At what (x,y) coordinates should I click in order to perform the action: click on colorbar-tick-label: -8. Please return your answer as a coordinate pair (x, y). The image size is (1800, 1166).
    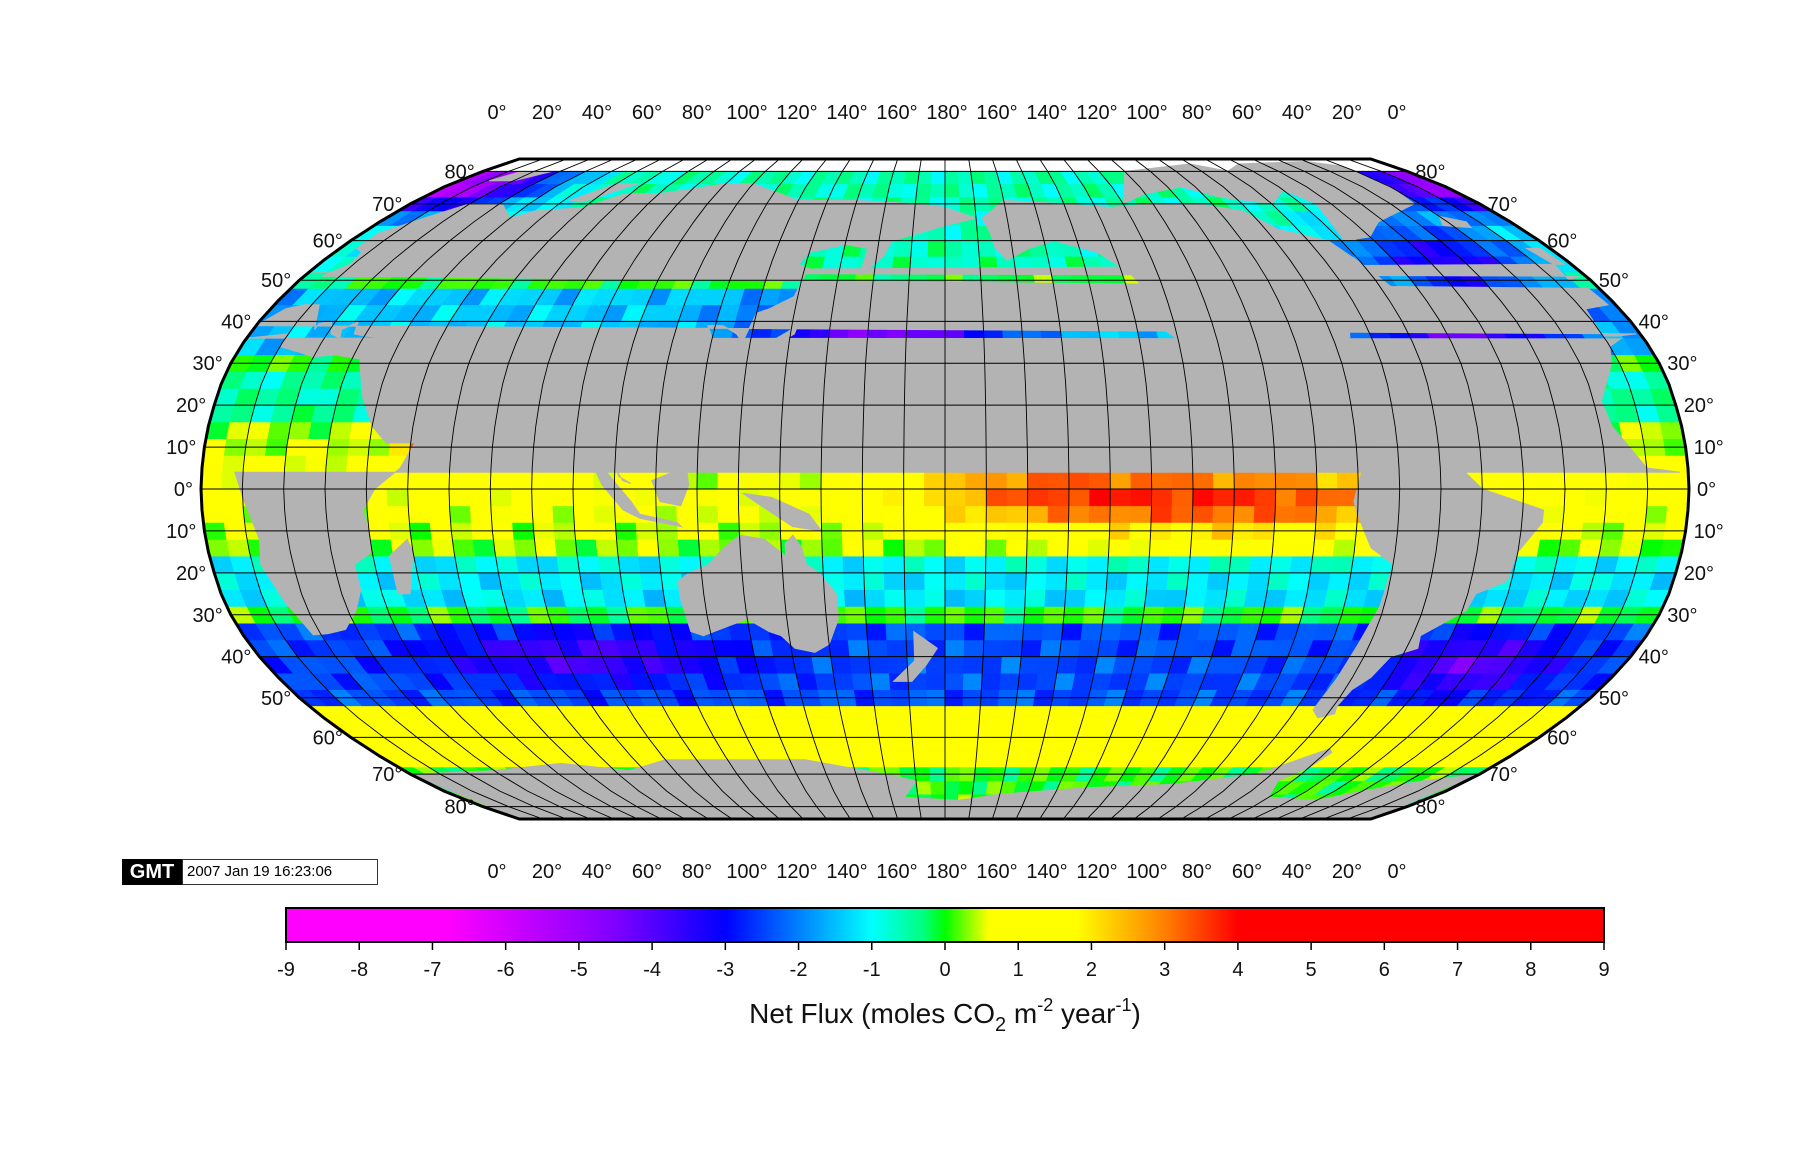
    Looking at the image, I should click on (359, 970).